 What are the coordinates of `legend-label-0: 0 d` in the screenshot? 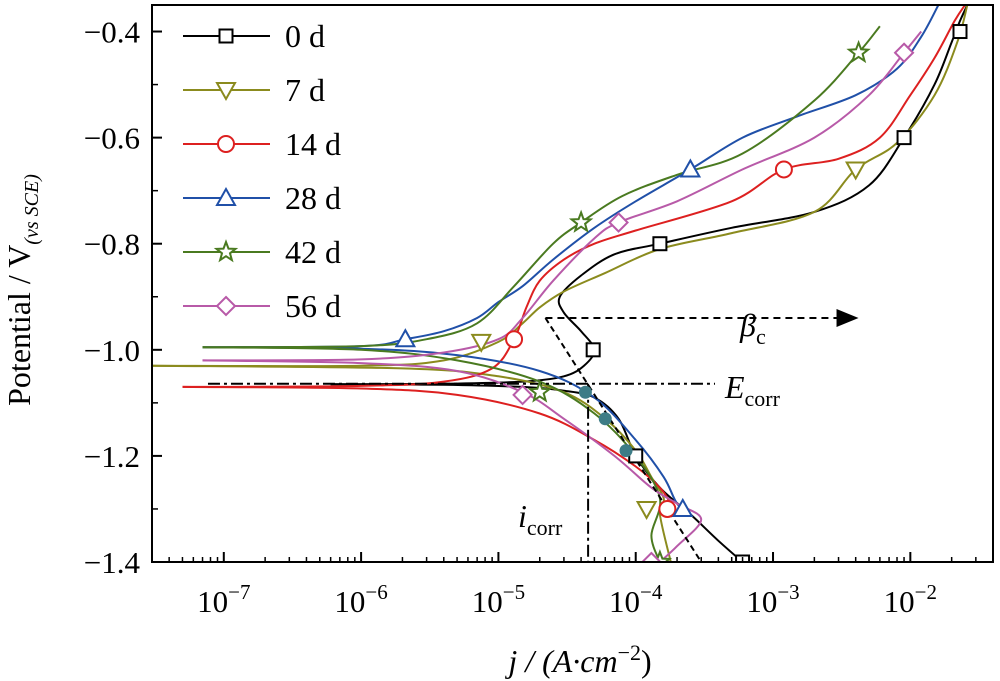 It's located at (305, 36).